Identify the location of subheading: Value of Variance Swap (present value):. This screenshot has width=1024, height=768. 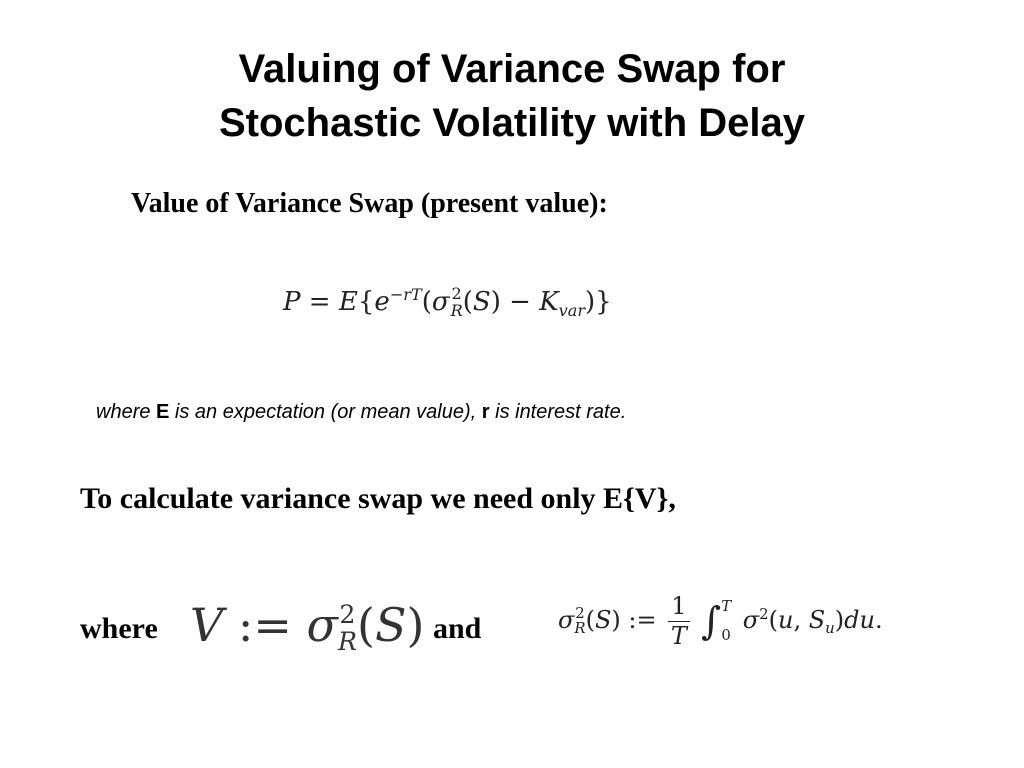
(369, 203).